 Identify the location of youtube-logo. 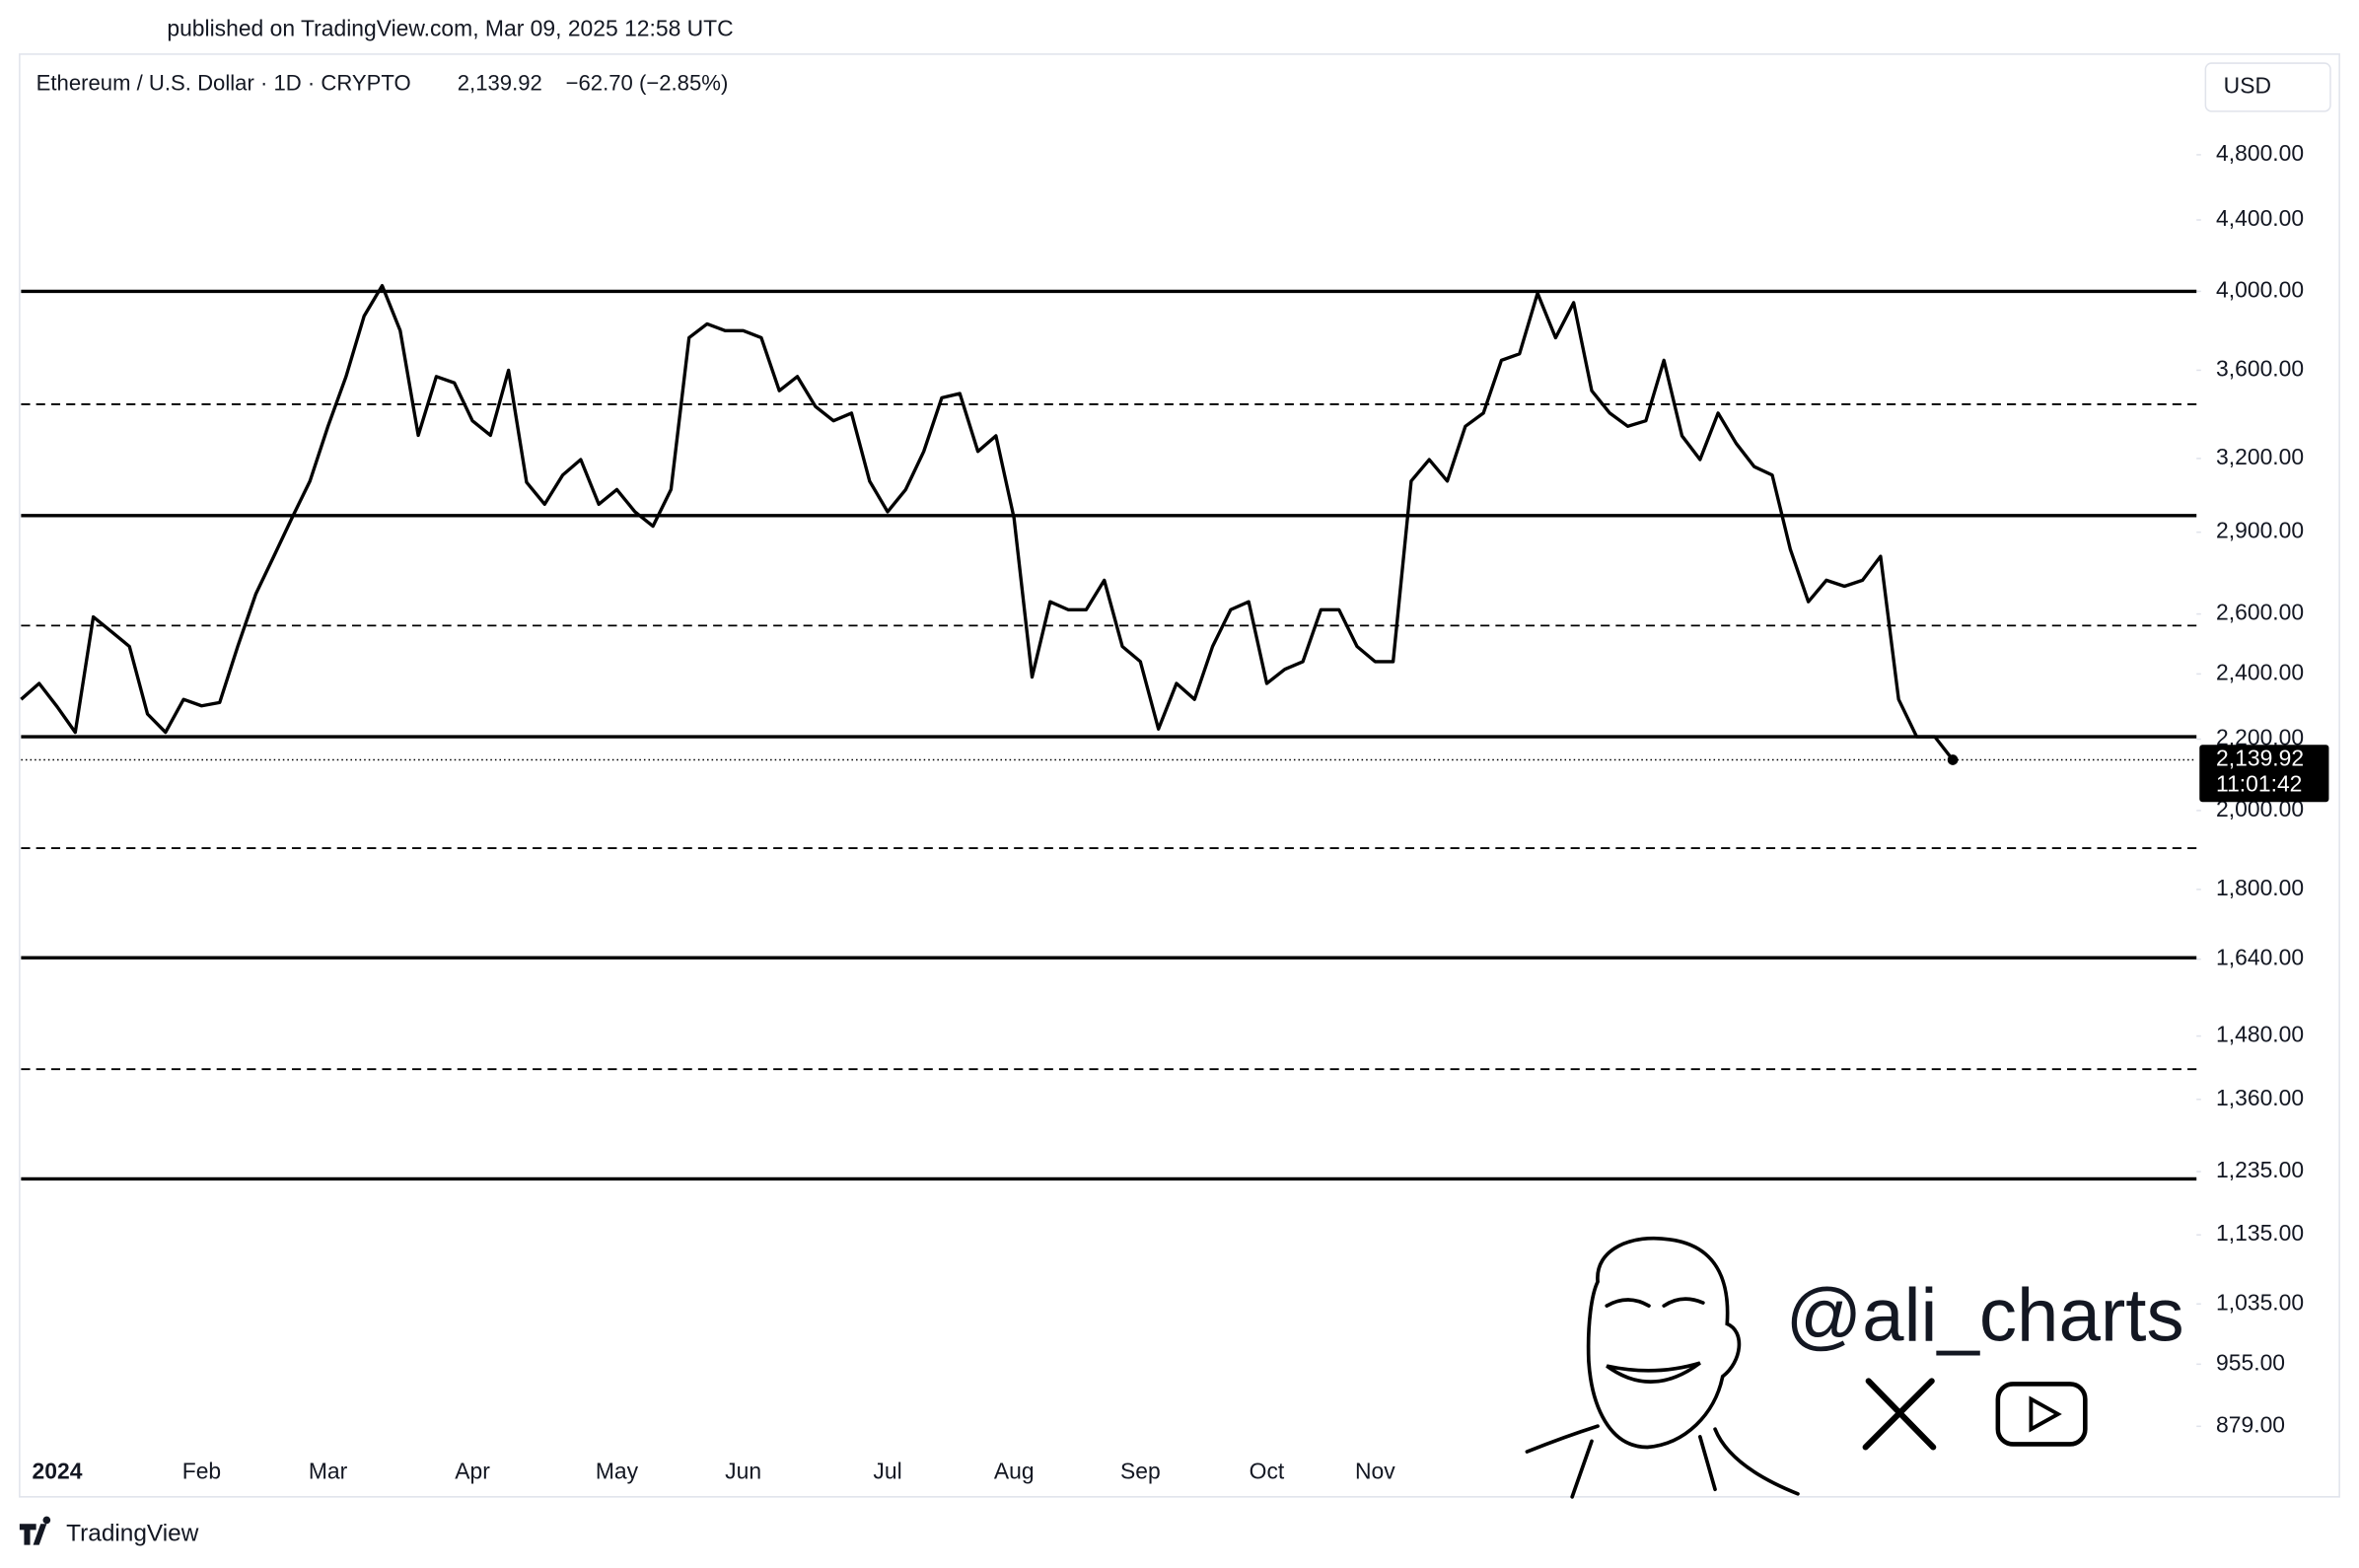
(2041, 1414).